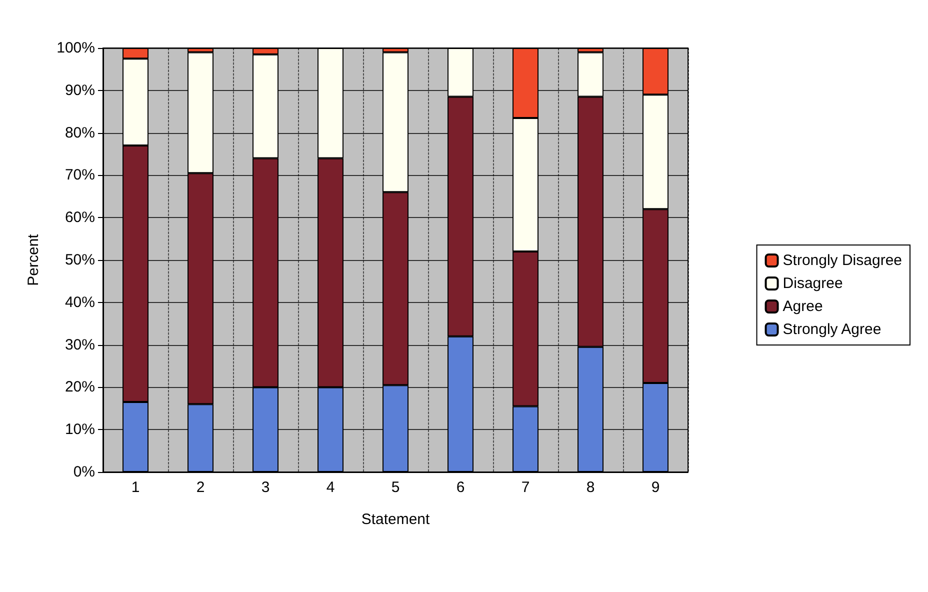 The width and height of the screenshot is (928, 592). What do you see at coordinates (590, 487) in the screenshot?
I see `x-tick-label: 8` at bounding box center [590, 487].